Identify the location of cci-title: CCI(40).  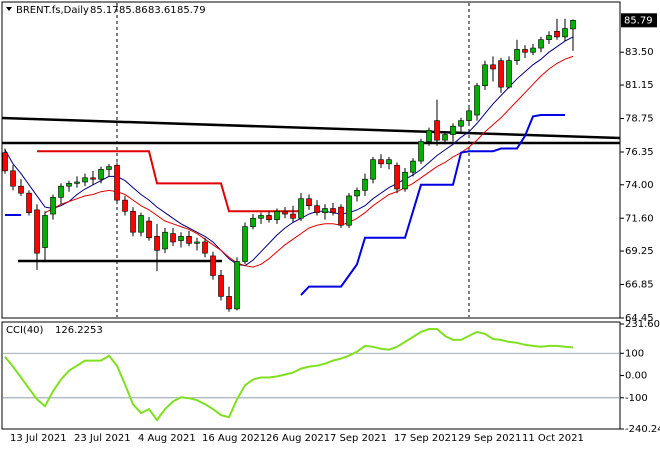
(25, 330).